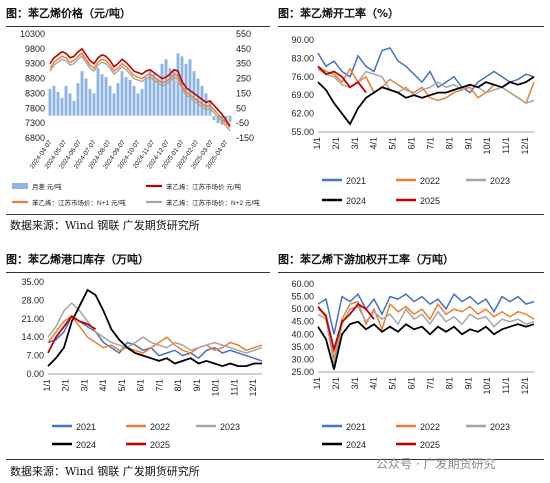 Image resolution: width=550 pixels, height=483 pixels. Describe the element at coordinates (242, 123) in the screenshot. I see `y-tick-label-right: -50` at that location.